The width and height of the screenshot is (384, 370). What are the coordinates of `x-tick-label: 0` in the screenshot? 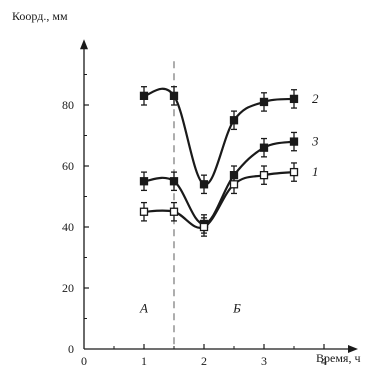 It's located at (84, 361).